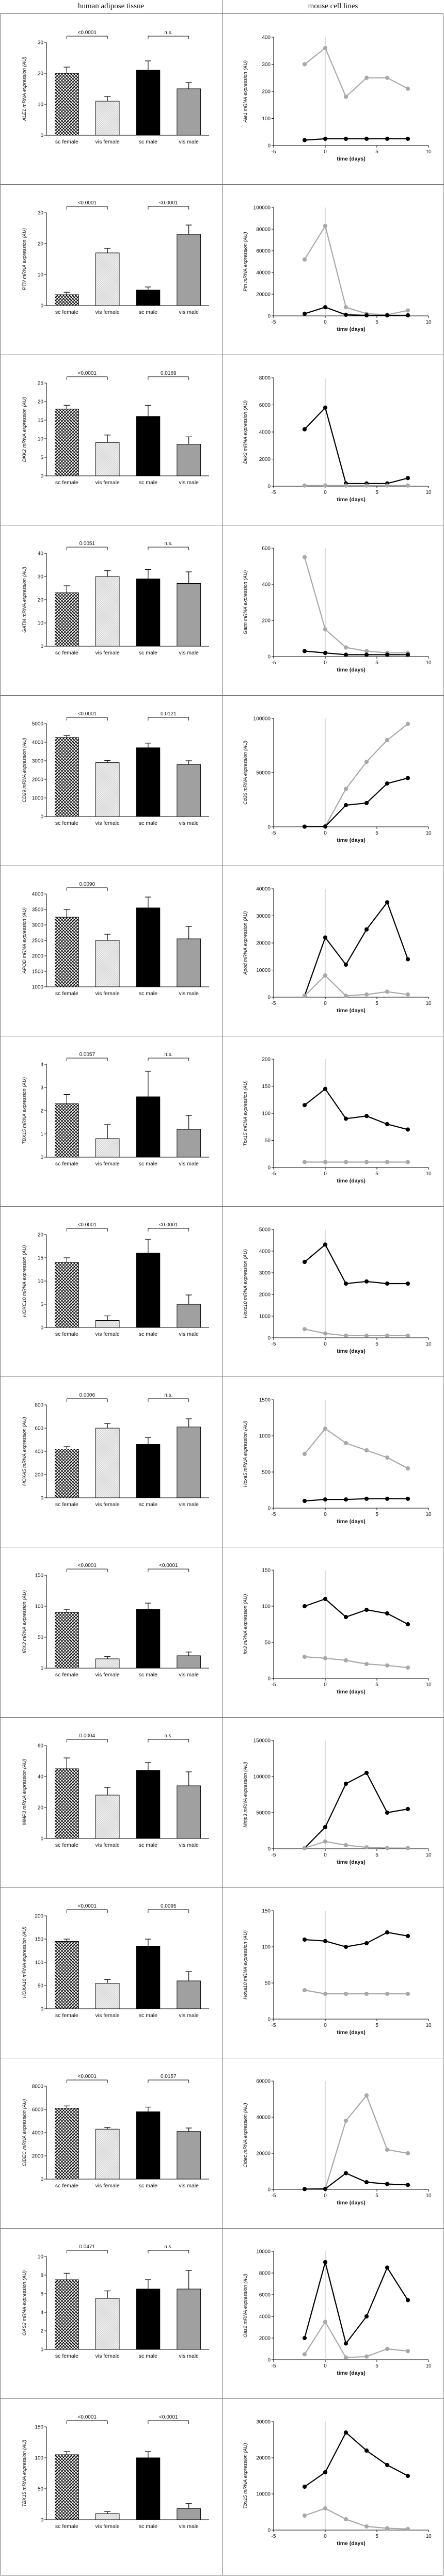  Describe the element at coordinates (222, 2398) in the screenshot. I see `row-divider` at that location.